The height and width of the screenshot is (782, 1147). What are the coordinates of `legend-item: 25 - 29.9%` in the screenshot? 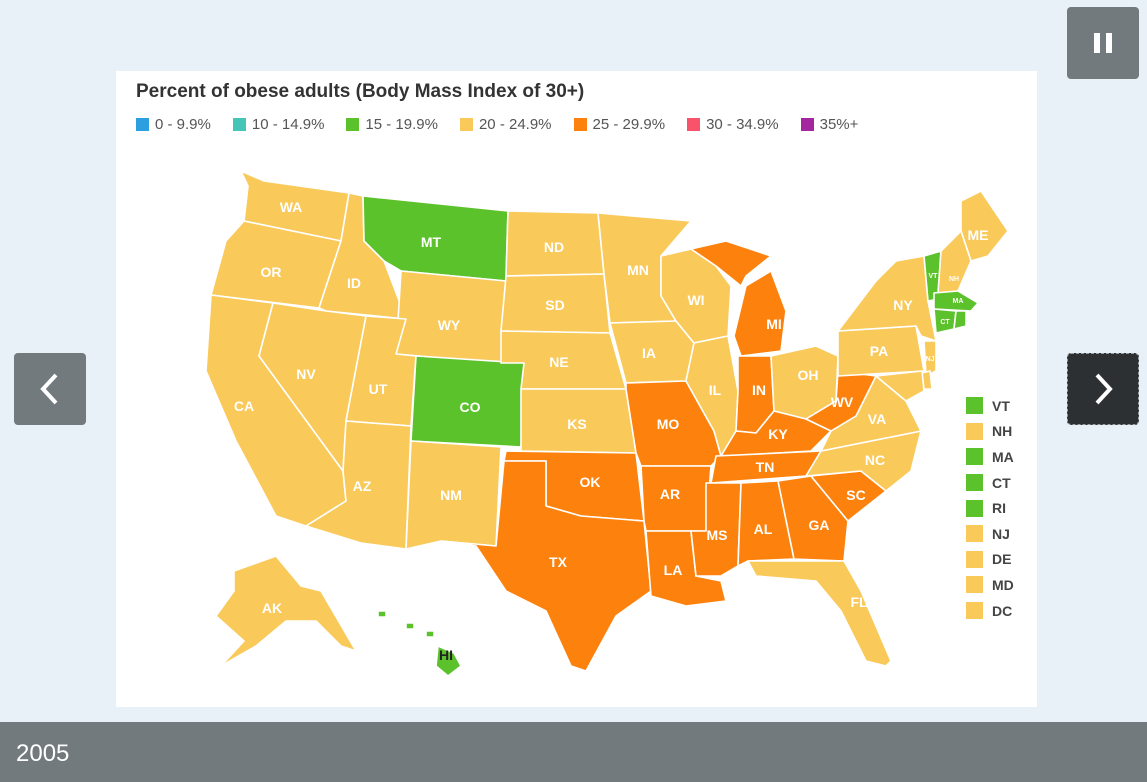 It's located at (619, 124).